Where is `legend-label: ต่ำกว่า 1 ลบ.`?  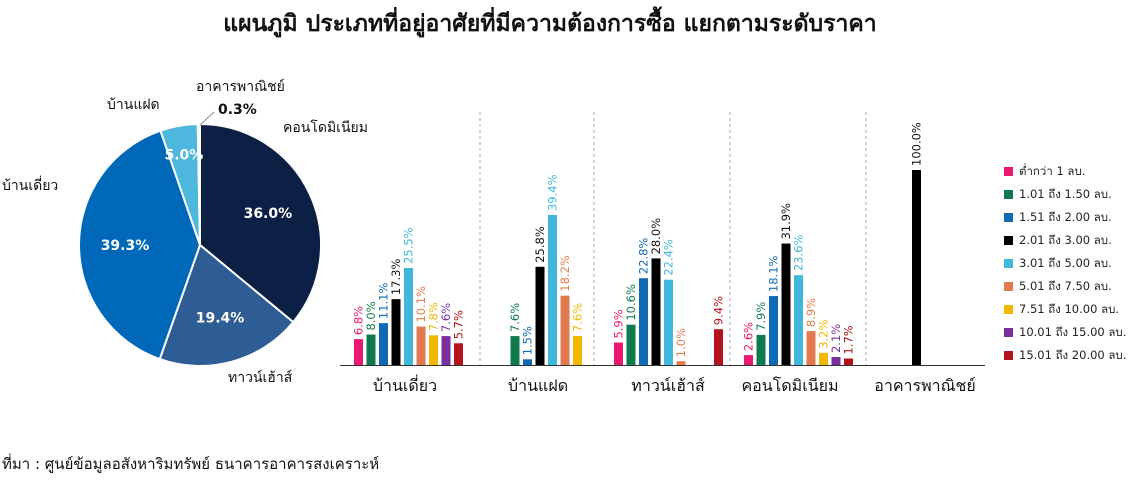 legend-label: ต่ำกว่า 1 ลบ. is located at coordinates (1052, 170).